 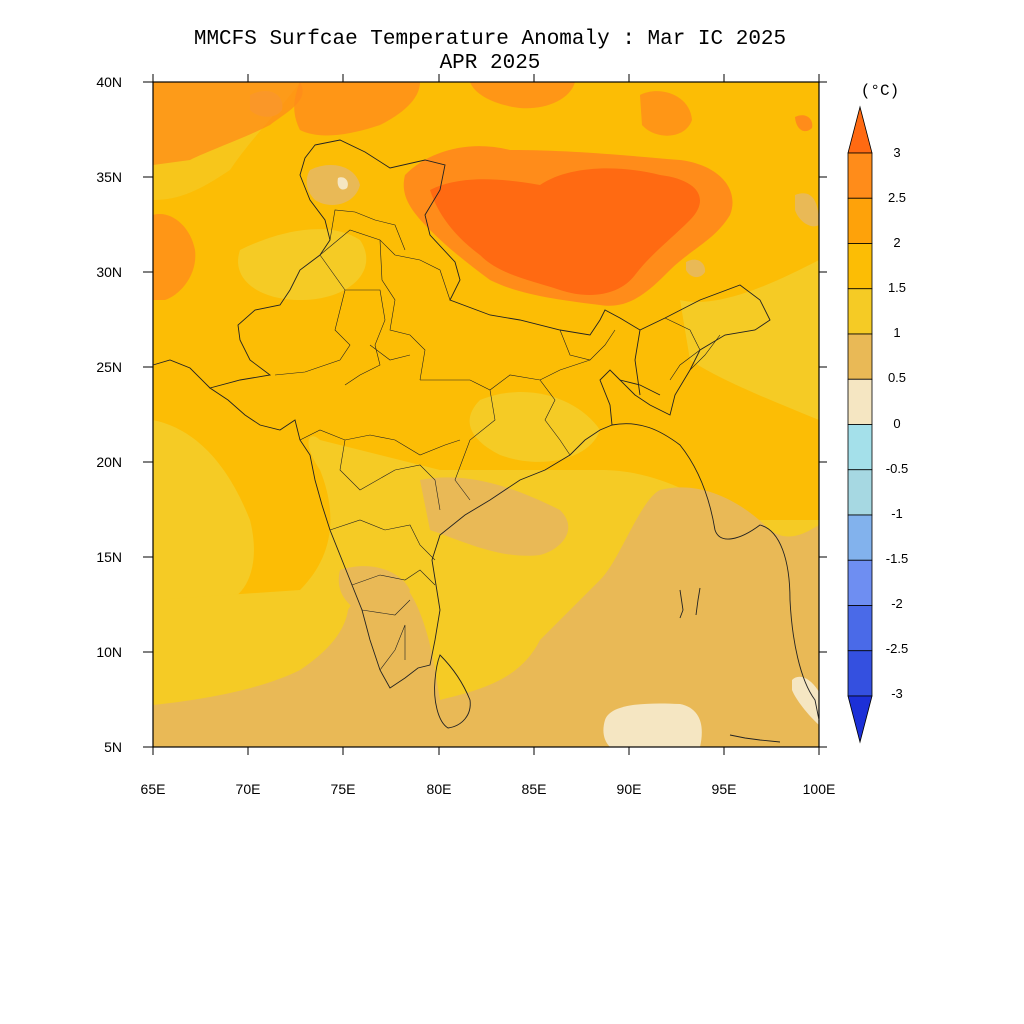 I want to click on colorbar-swatches, so click(x=860, y=424).